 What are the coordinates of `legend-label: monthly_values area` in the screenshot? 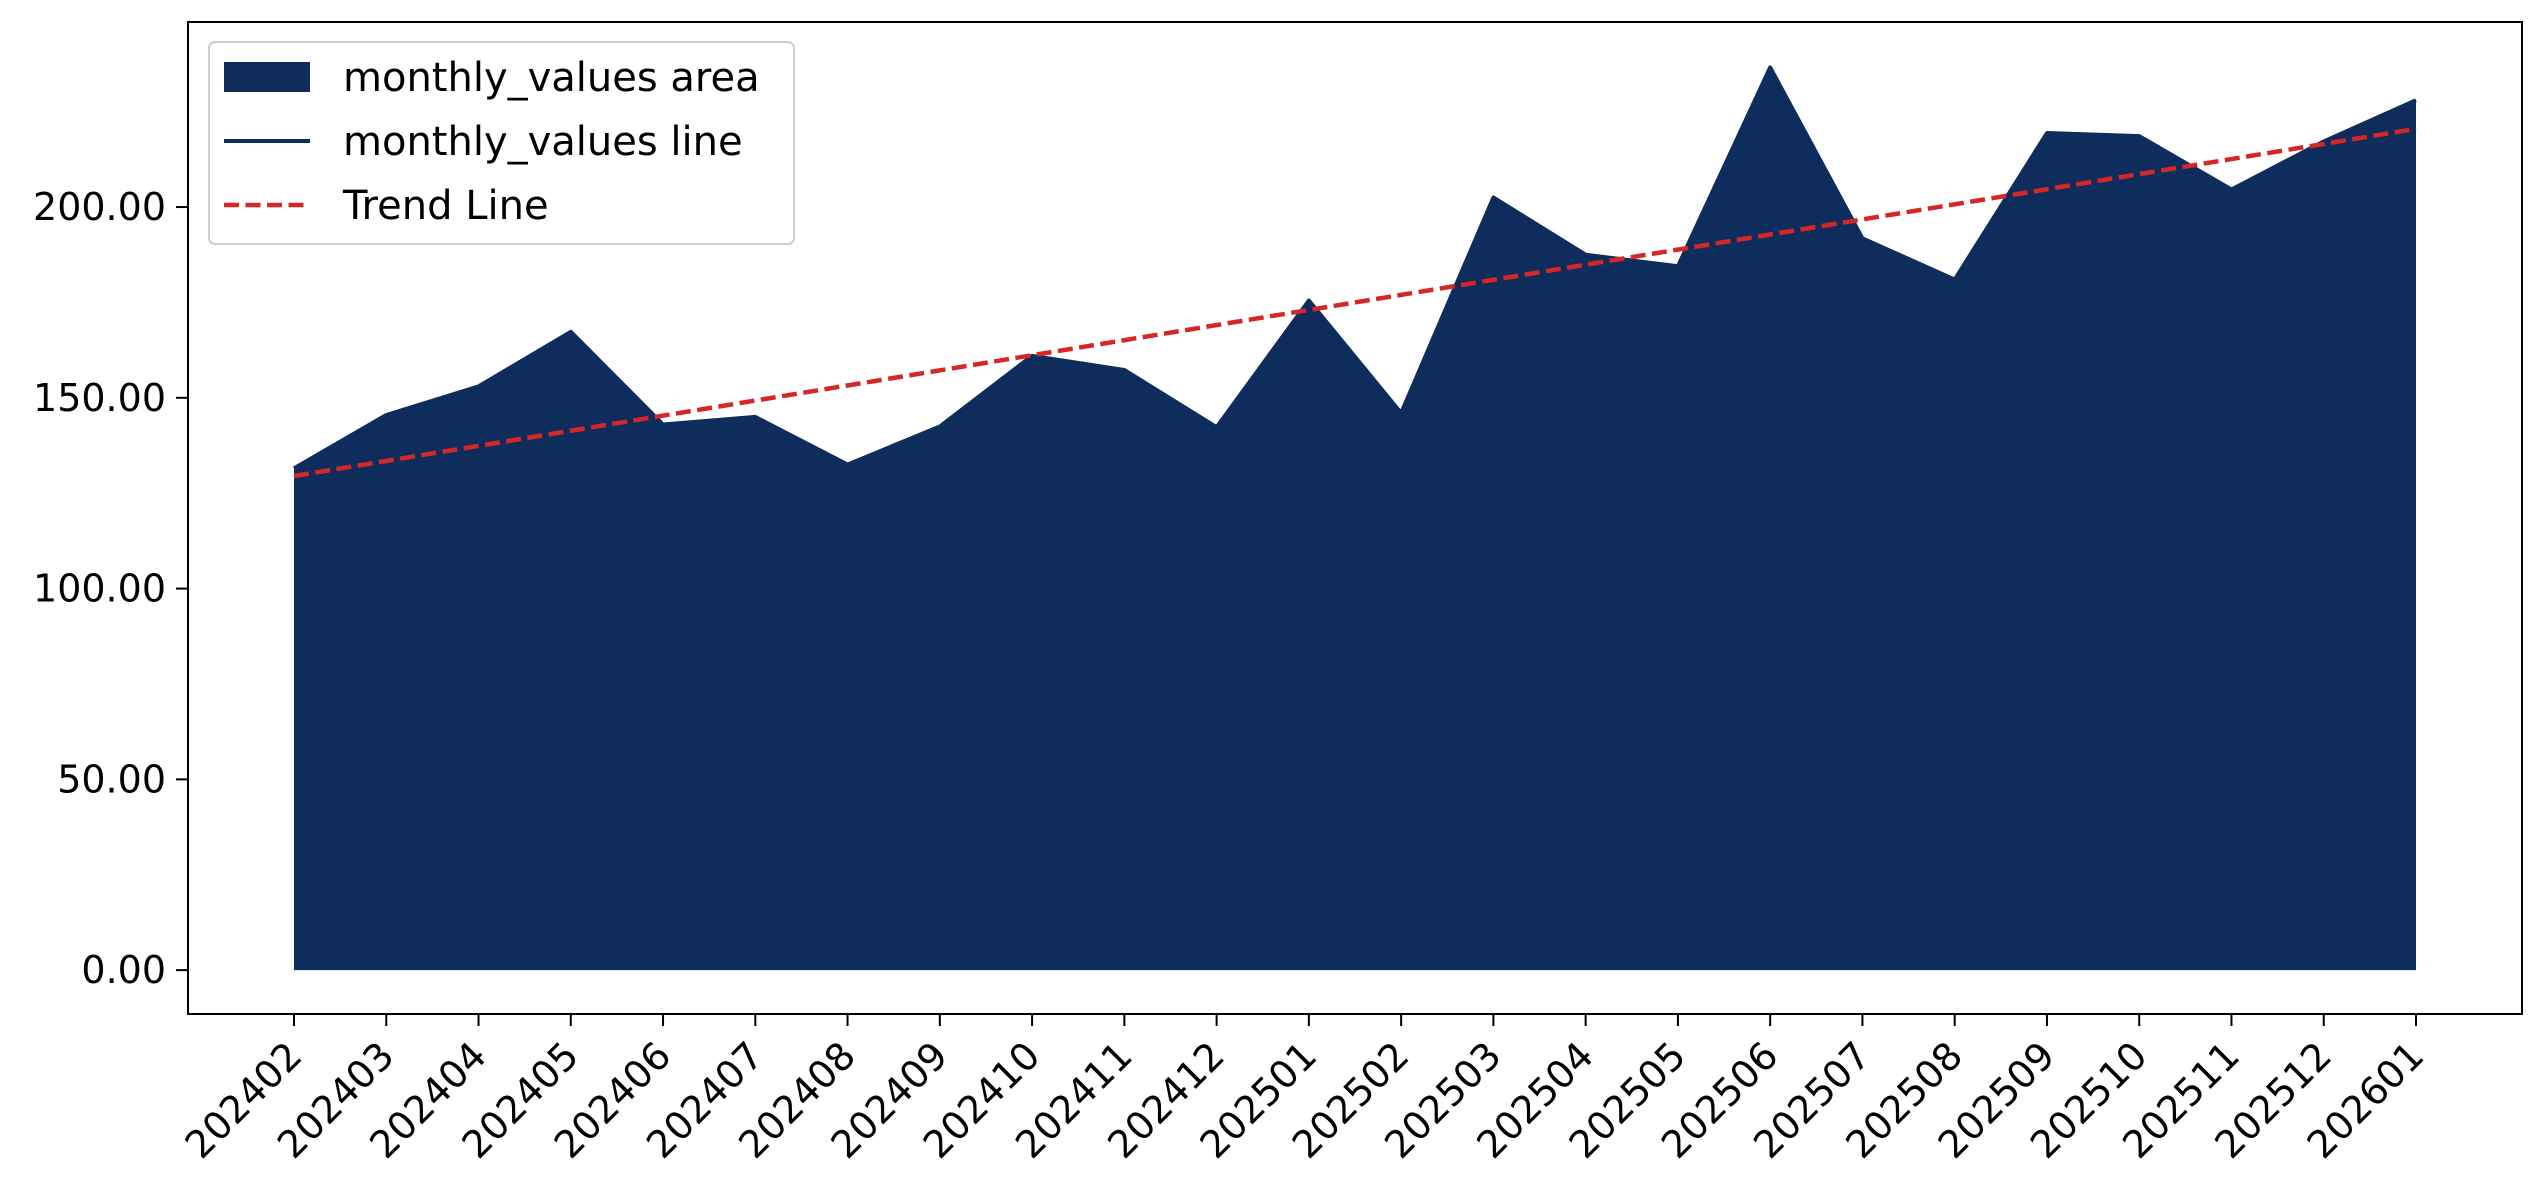 It's located at (551, 78).